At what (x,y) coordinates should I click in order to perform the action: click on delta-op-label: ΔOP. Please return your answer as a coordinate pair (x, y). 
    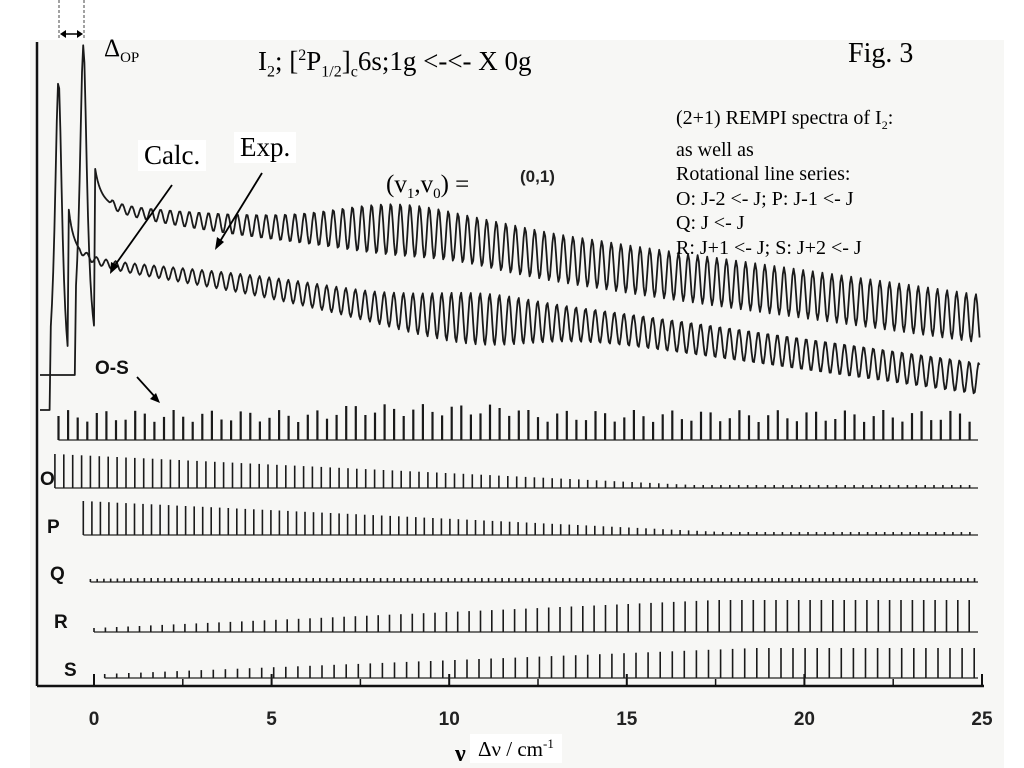
    Looking at the image, I should click on (122, 50).